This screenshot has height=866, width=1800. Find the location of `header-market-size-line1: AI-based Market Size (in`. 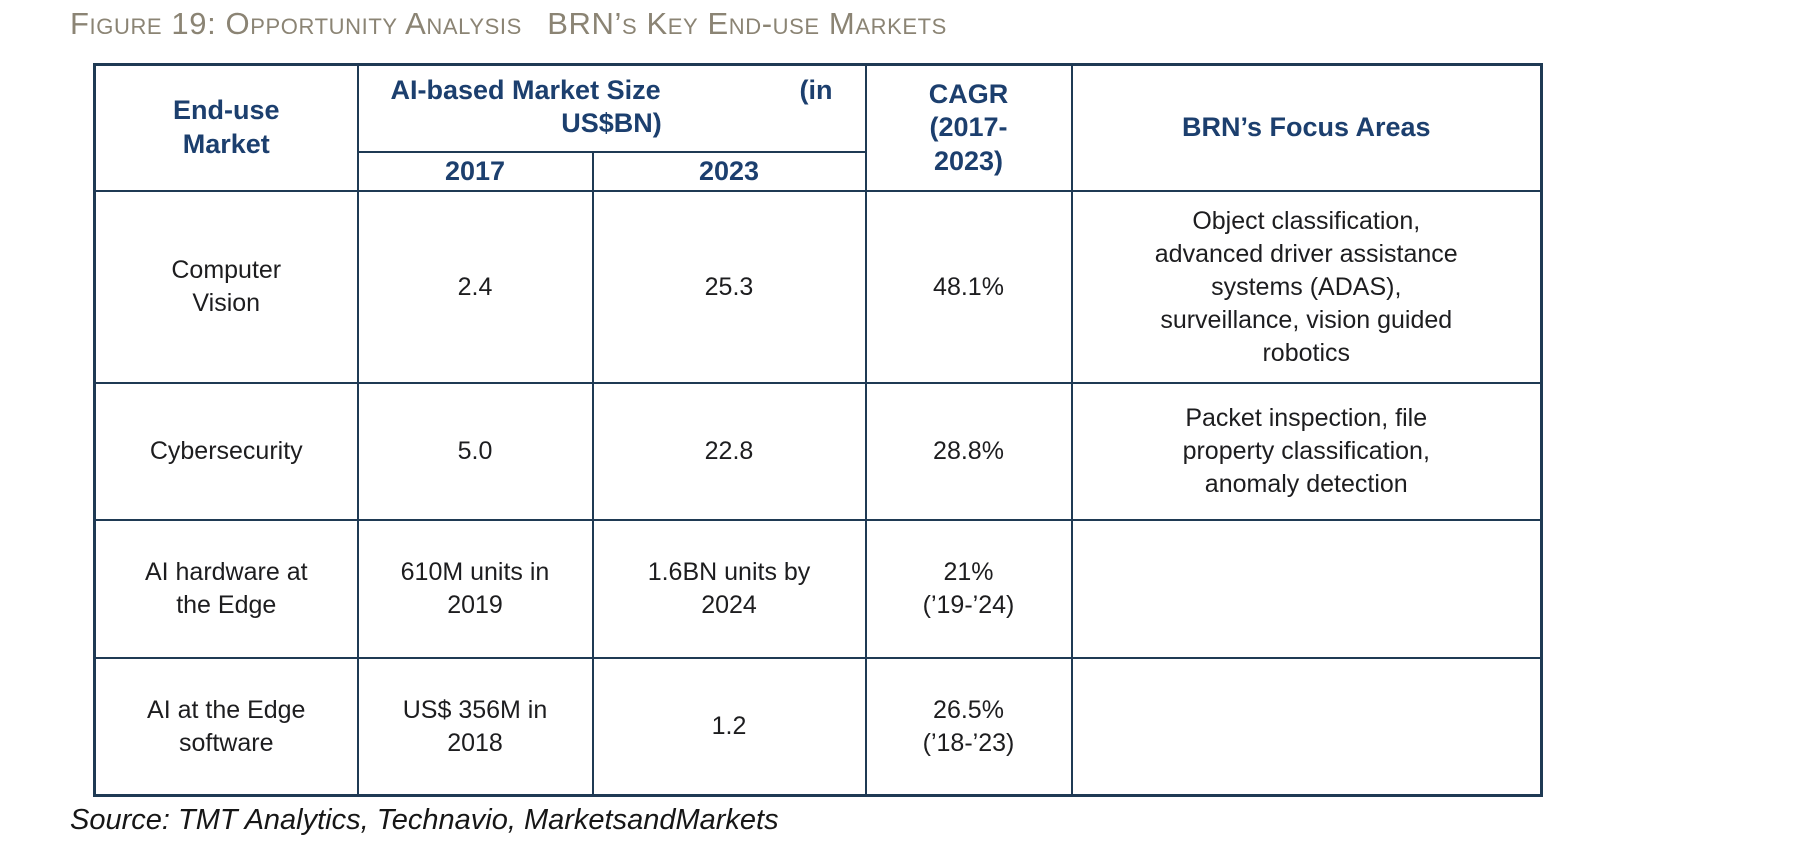

header-market-size-line1: AI-based Market Size (in is located at coordinates (612, 90).